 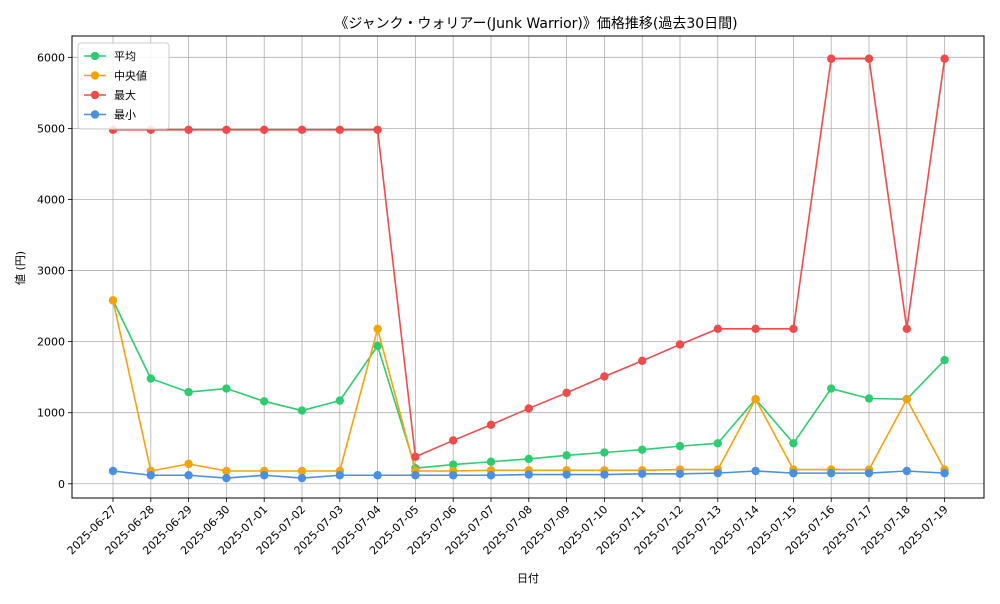 What do you see at coordinates (528, 578) in the screenshot?
I see `x-axis-label: 日付` at bounding box center [528, 578].